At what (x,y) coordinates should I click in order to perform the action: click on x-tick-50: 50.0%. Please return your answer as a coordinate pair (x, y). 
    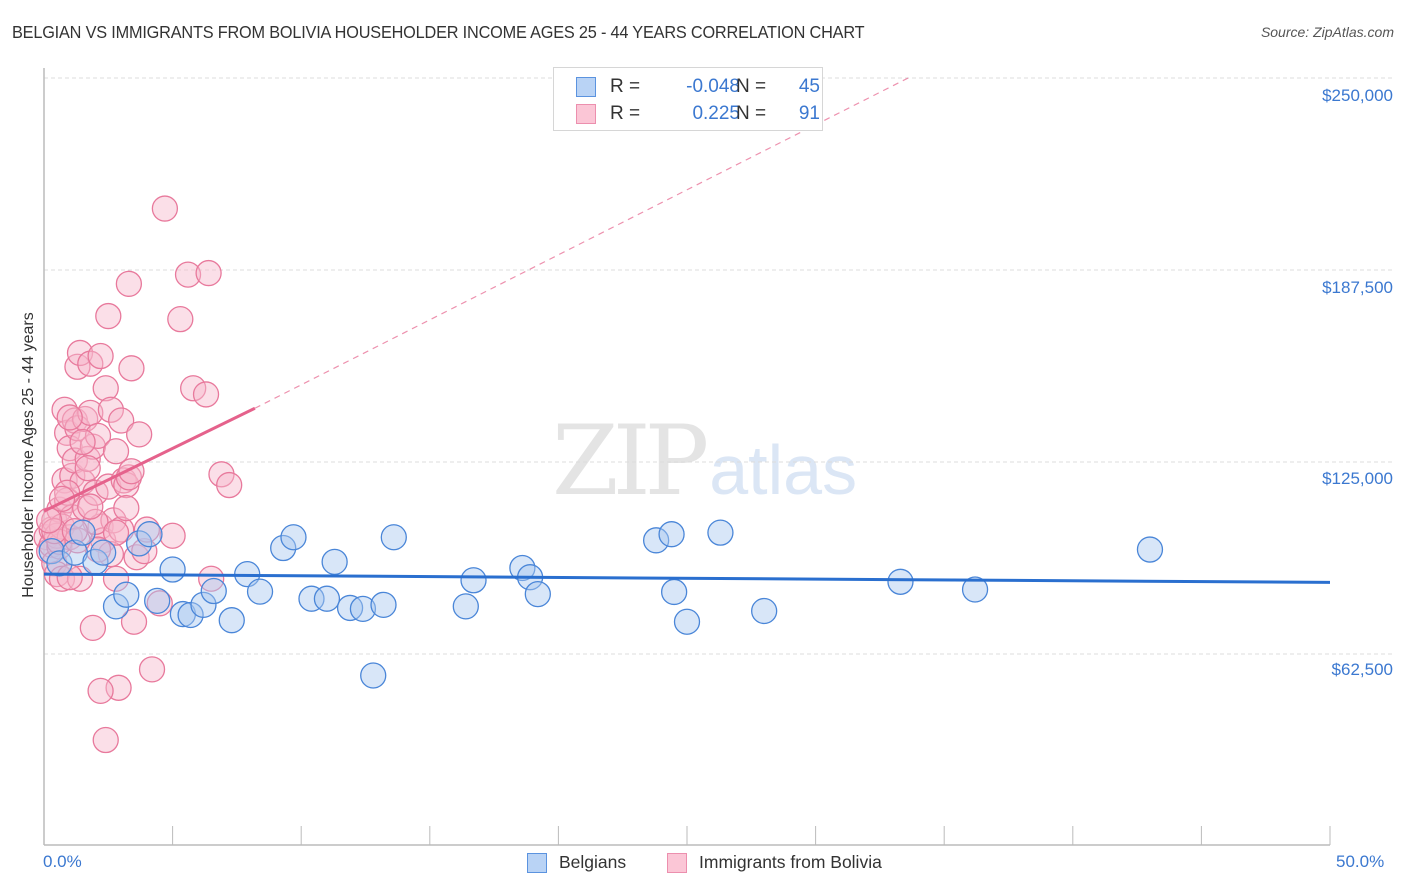
    Looking at the image, I should click on (1360, 861).